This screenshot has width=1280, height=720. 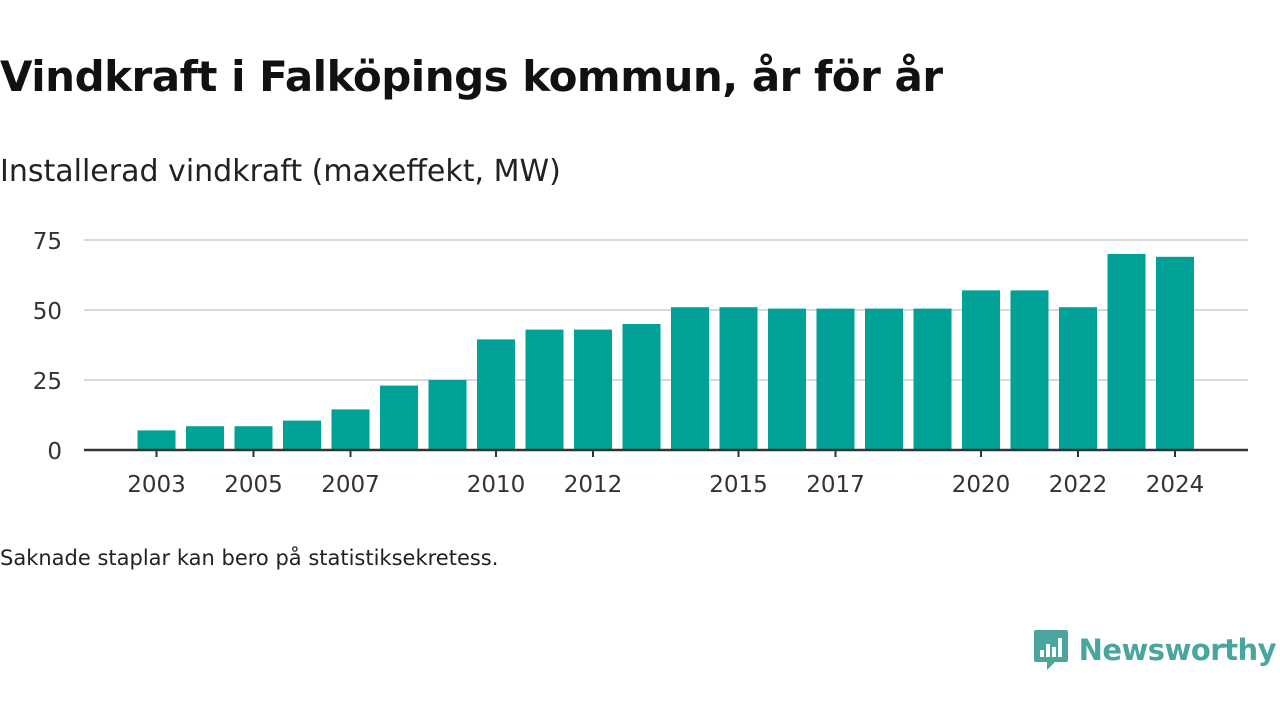 I want to click on bar-2004, so click(x=205, y=438).